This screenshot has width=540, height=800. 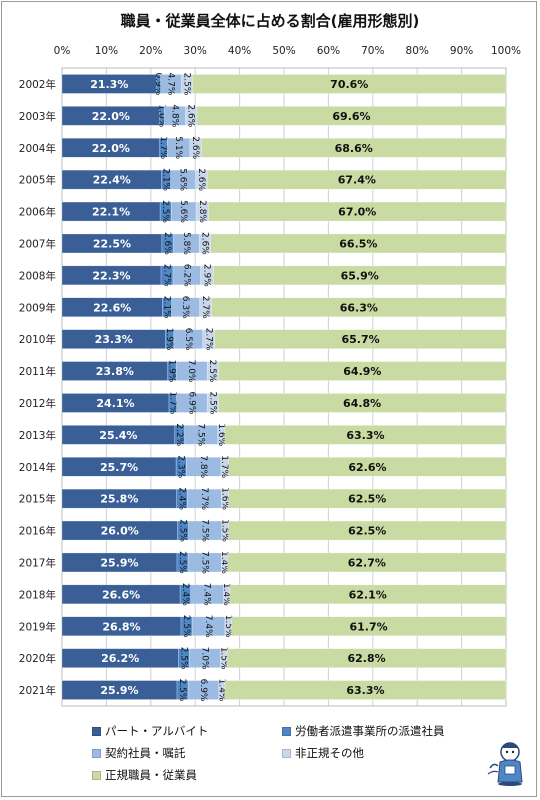 I want to click on y-category-label: 2004年, so click(x=37, y=148).